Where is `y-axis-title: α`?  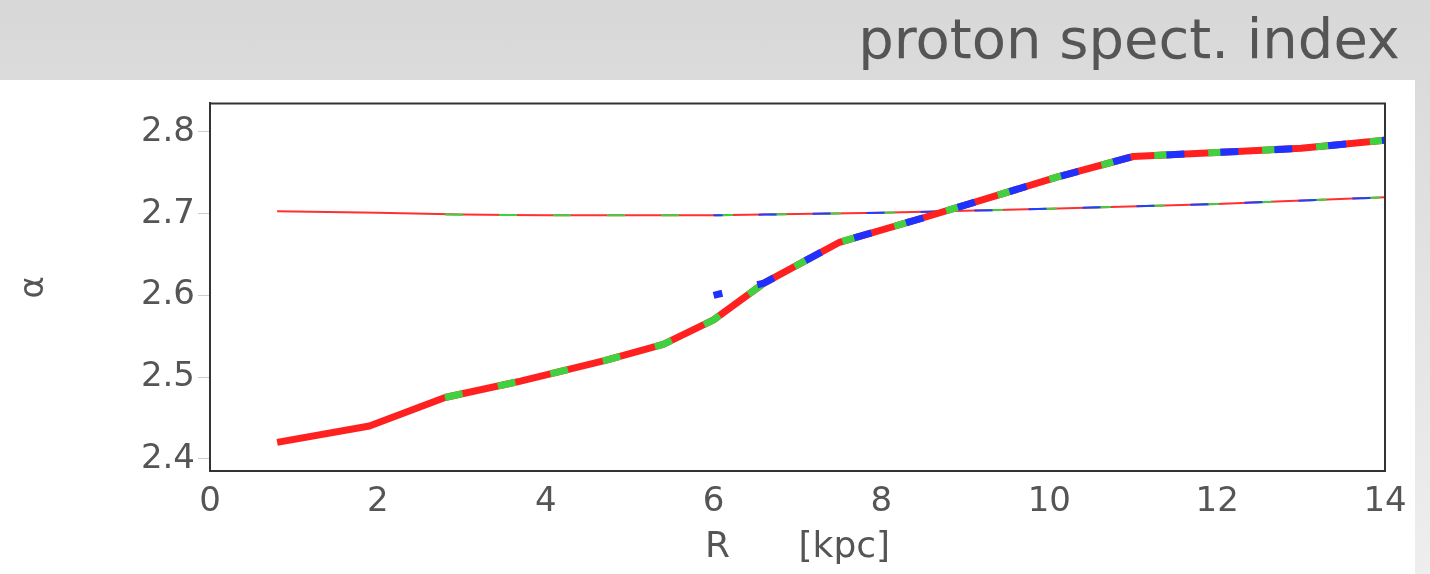
y-axis-title: α is located at coordinates (31, 287).